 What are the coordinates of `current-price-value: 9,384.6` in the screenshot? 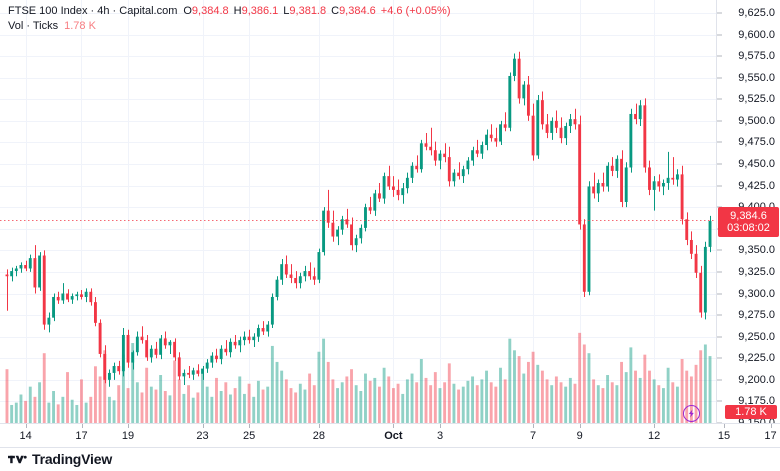 It's located at (748, 215).